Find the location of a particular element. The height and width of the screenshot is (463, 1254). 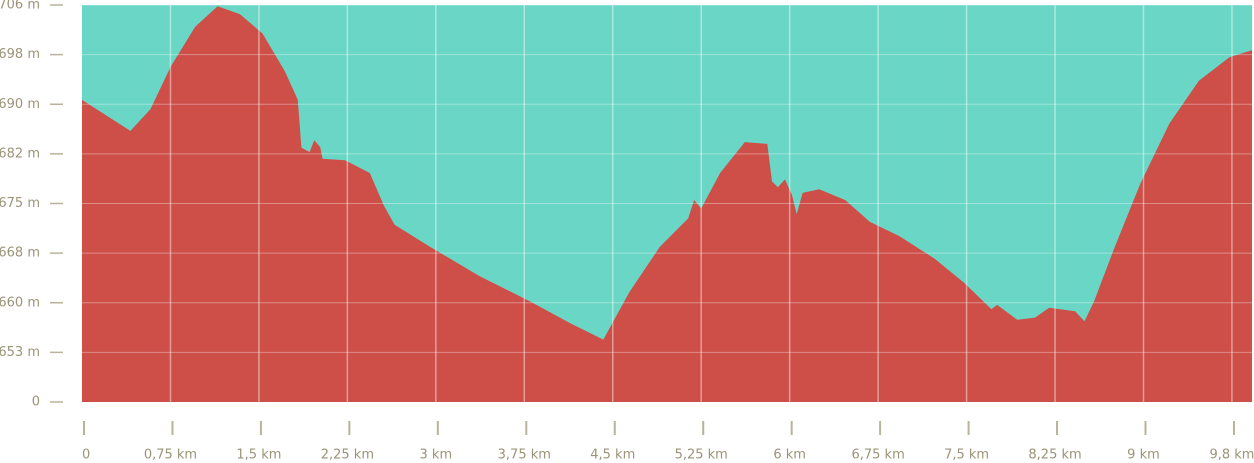

x-tick-label: 6,75 km is located at coordinates (877, 455).